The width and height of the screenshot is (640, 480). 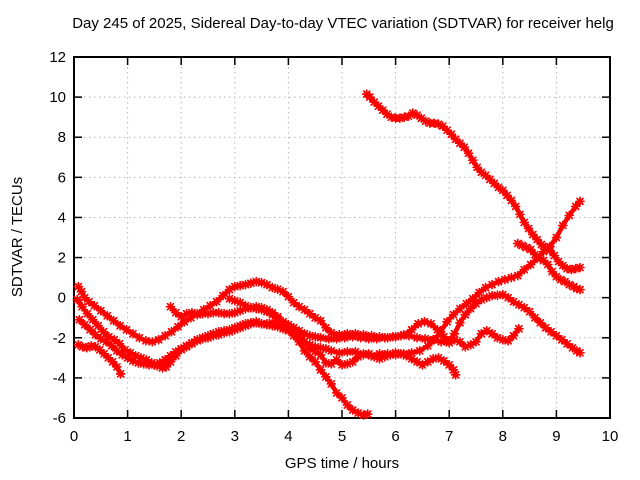 I want to click on x-axis-label: GPS time / hours, so click(x=342, y=463).